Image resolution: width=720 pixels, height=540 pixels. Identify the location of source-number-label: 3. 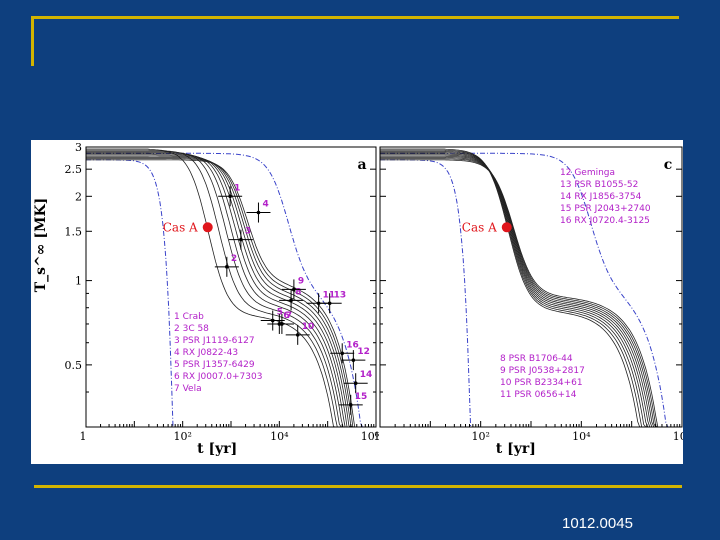
(248, 232).